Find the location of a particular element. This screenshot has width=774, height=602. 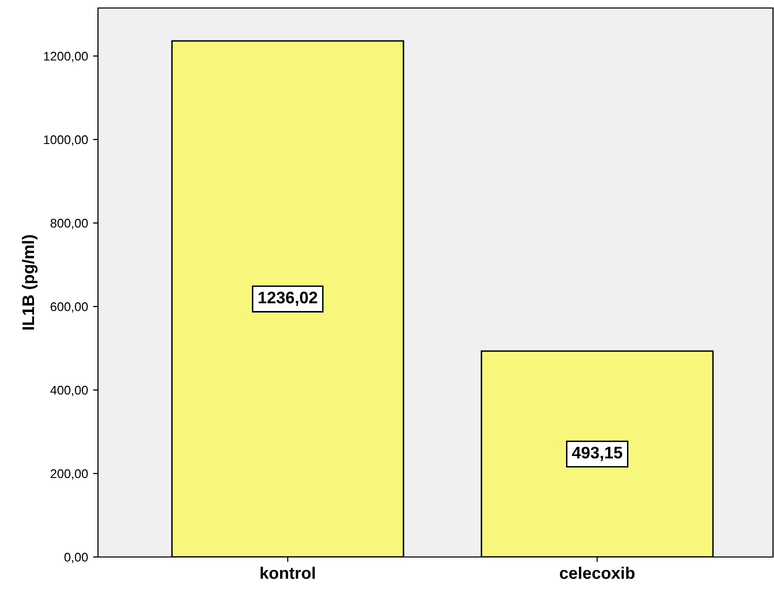

y-tick-label: 0,00 is located at coordinates (76, 558).